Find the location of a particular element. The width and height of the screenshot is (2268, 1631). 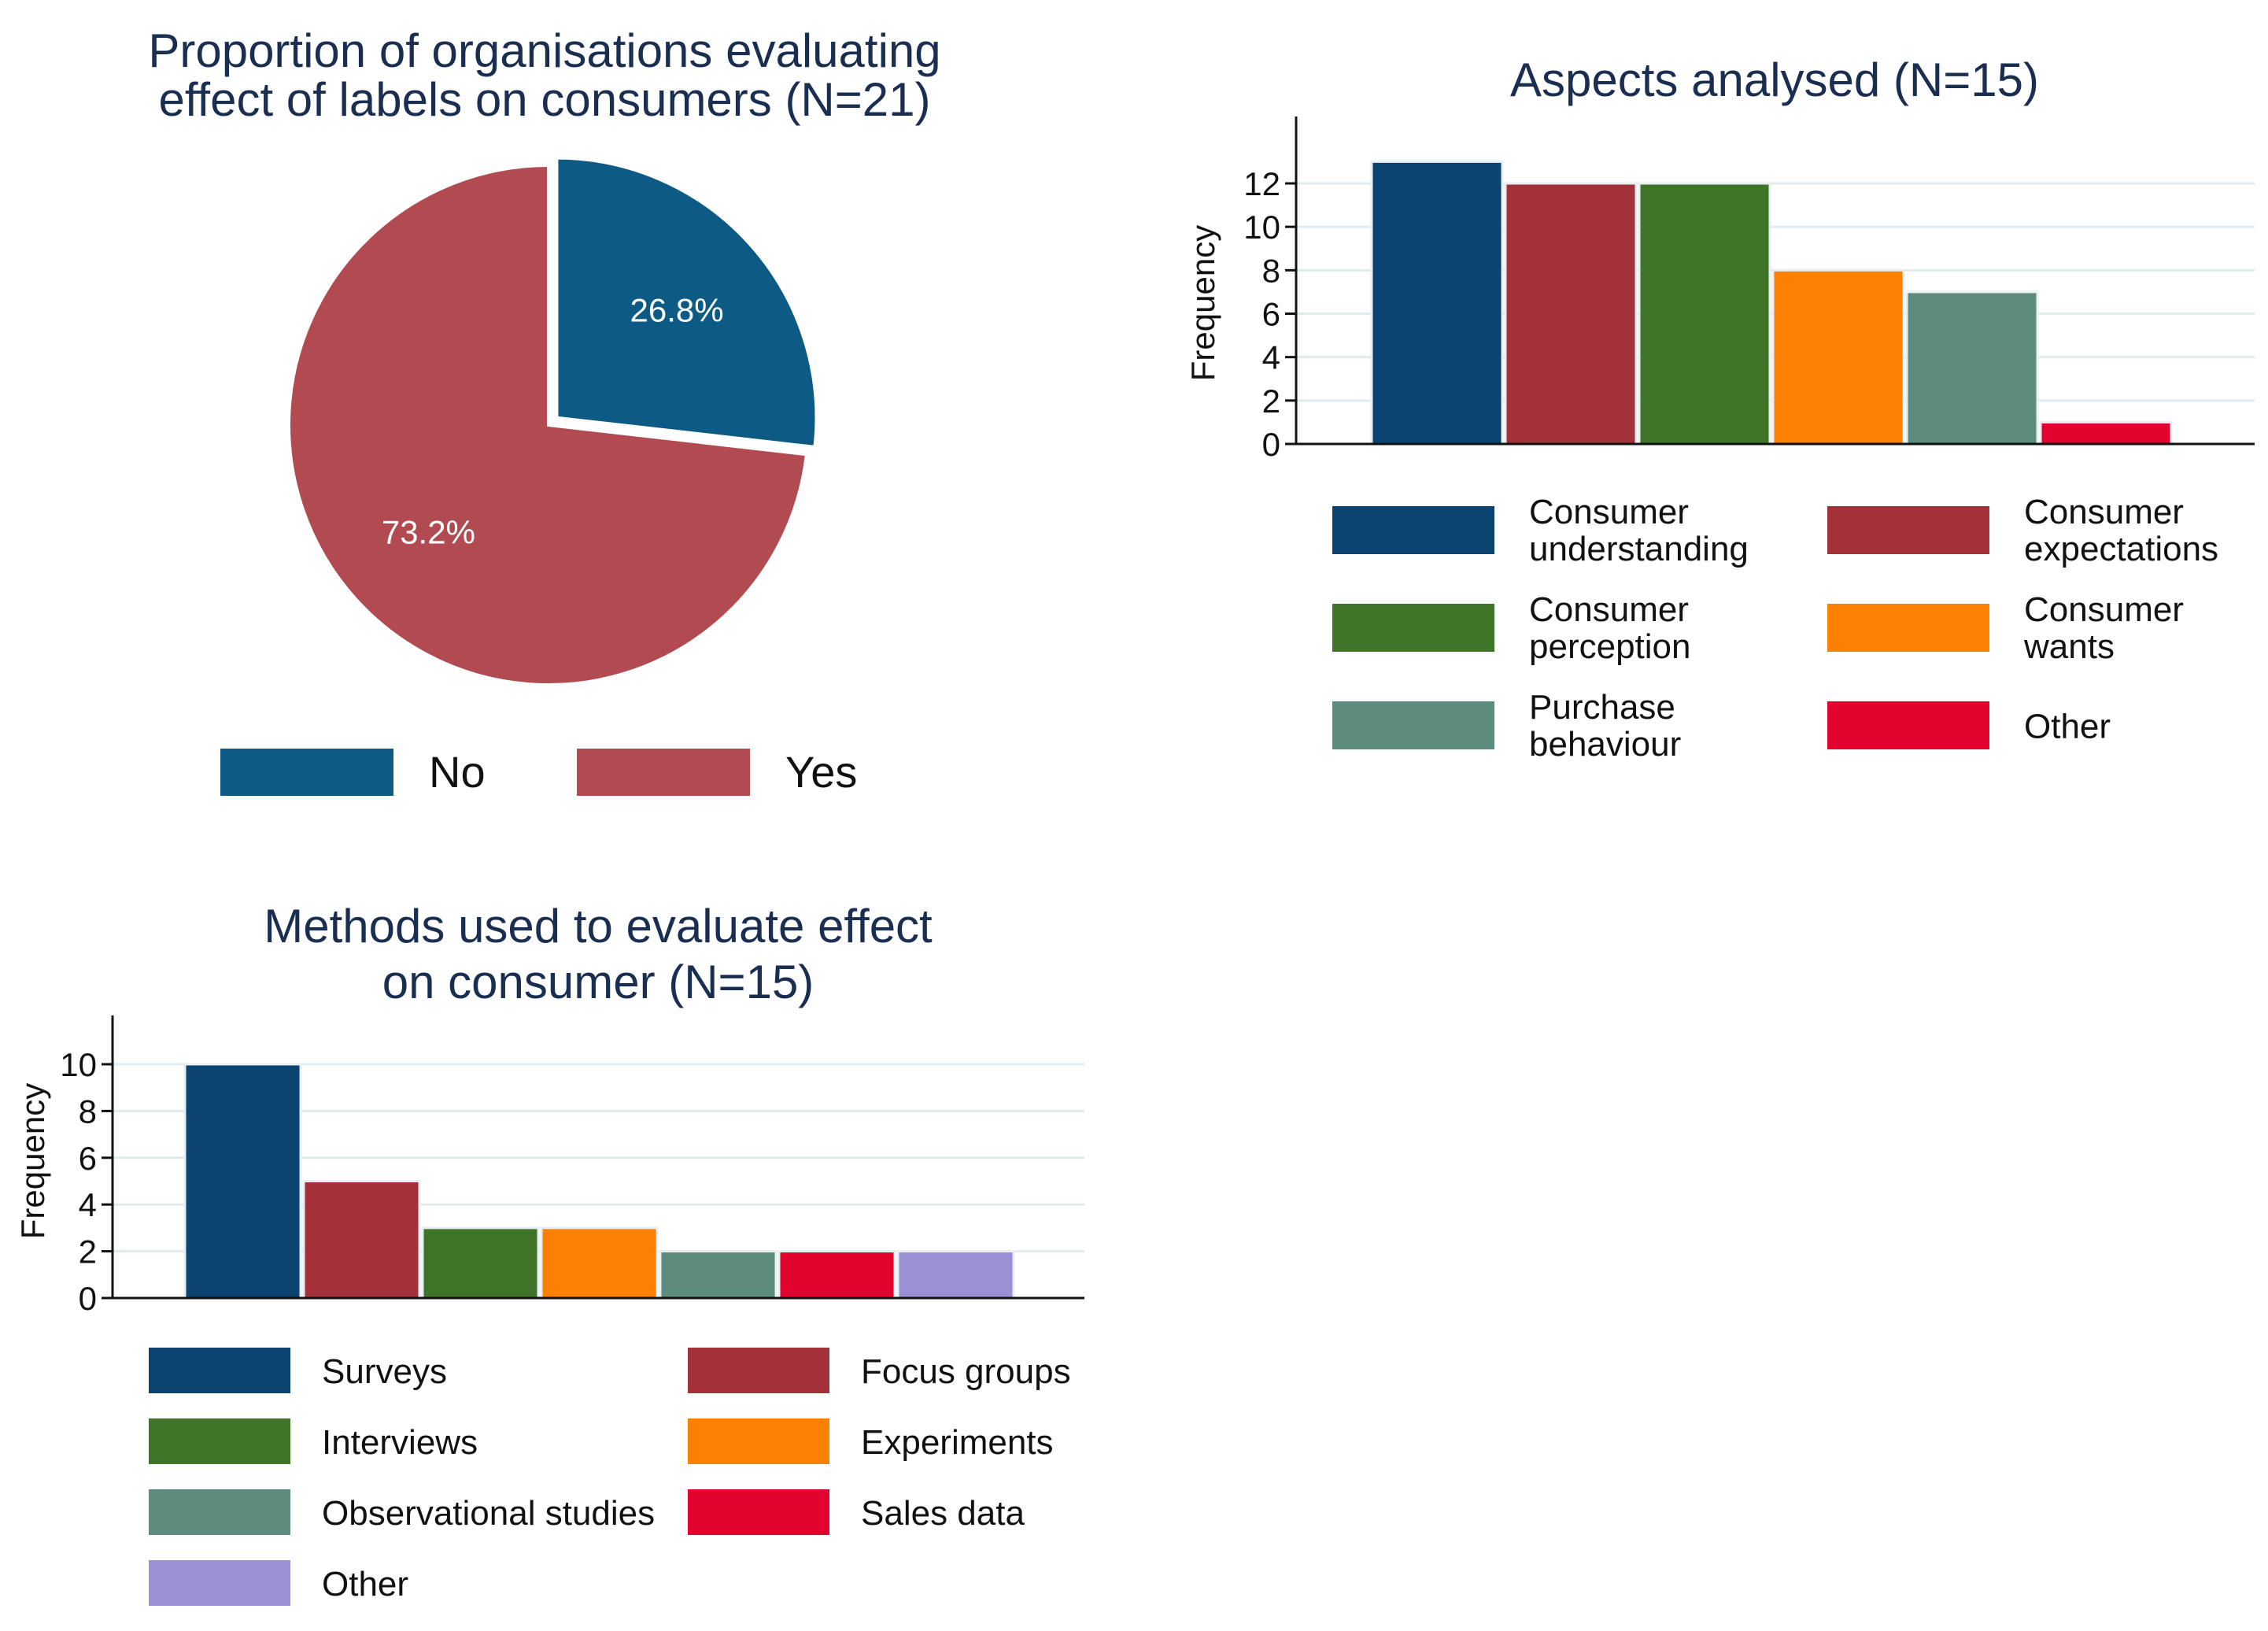

legend-aspects-consumer-perception-label-line-1: Consumer is located at coordinates (1609, 609).